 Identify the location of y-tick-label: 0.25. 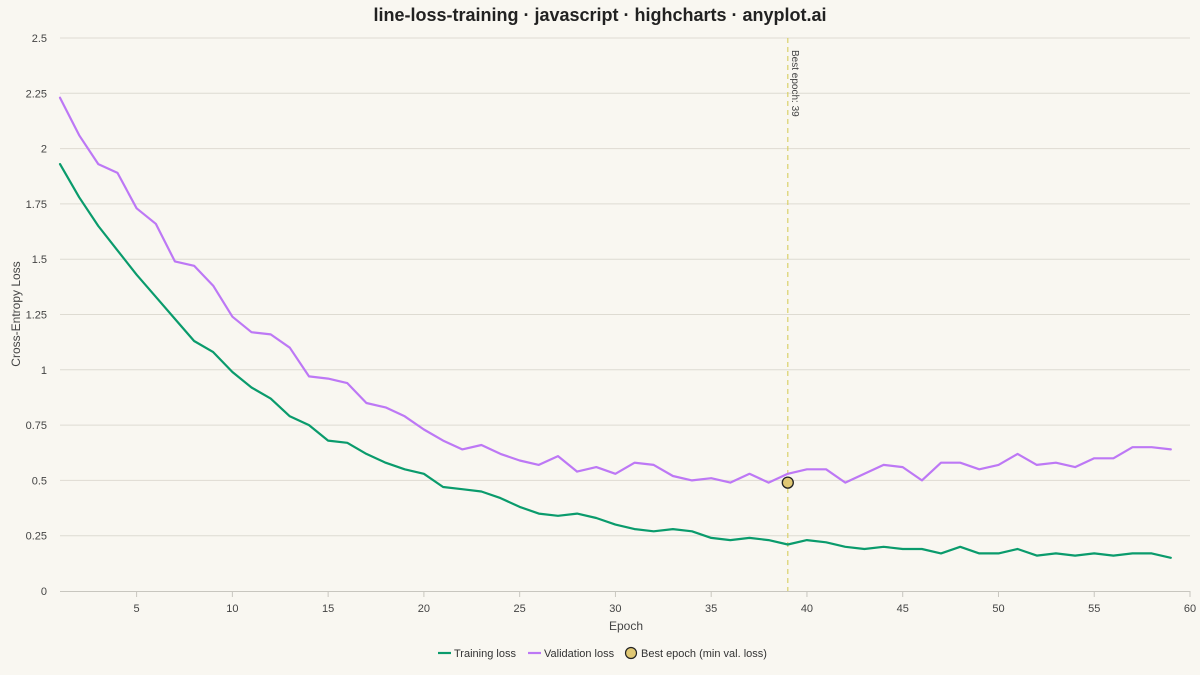
(36, 537).